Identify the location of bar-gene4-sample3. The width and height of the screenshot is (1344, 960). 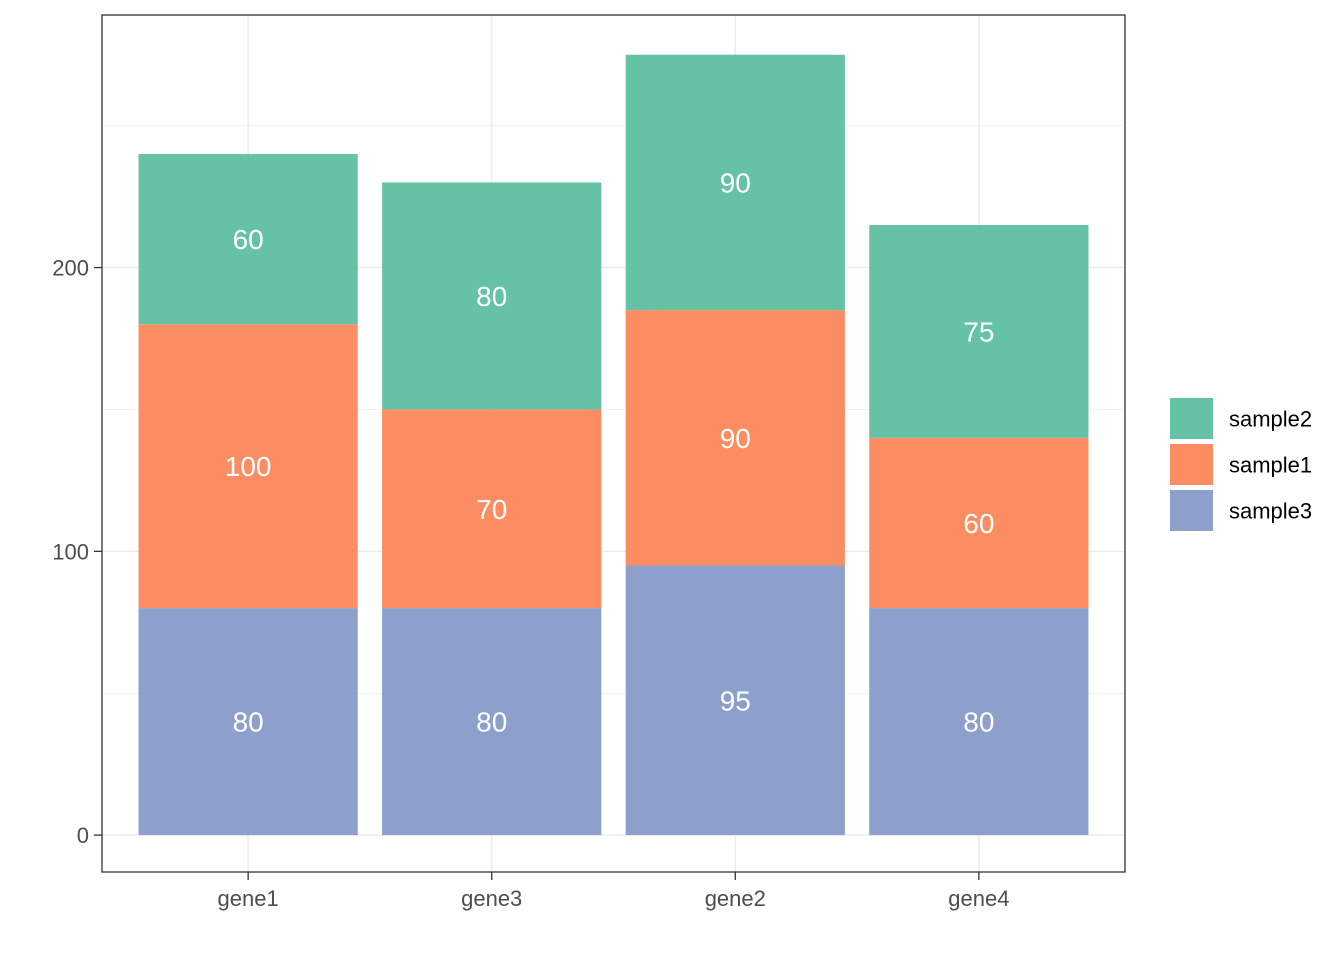
(979, 722).